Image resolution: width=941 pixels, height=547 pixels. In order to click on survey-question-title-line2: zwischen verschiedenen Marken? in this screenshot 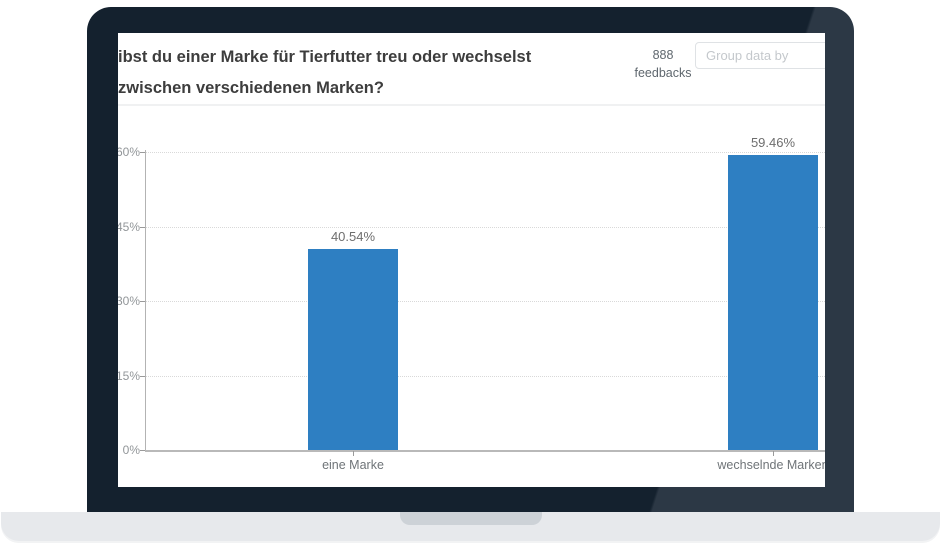, I will do `click(251, 88)`.